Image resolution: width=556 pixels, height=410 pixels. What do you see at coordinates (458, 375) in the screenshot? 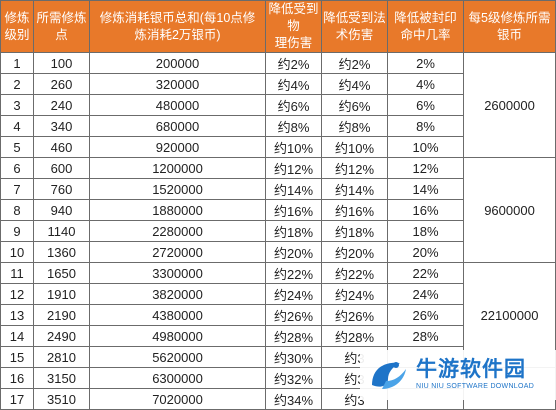
I see `watermark: 牛游软件园 NIU NIU SOFTWARE DOWNLOAD` at bounding box center [458, 375].